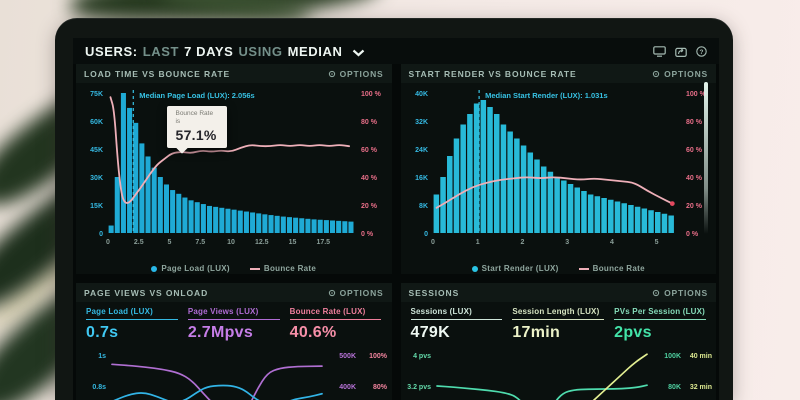 Image resolution: width=800 pixels, height=400 pixels. I want to click on metric-page-load: Page Load (LUX) 0.7s, so click(132, 324).